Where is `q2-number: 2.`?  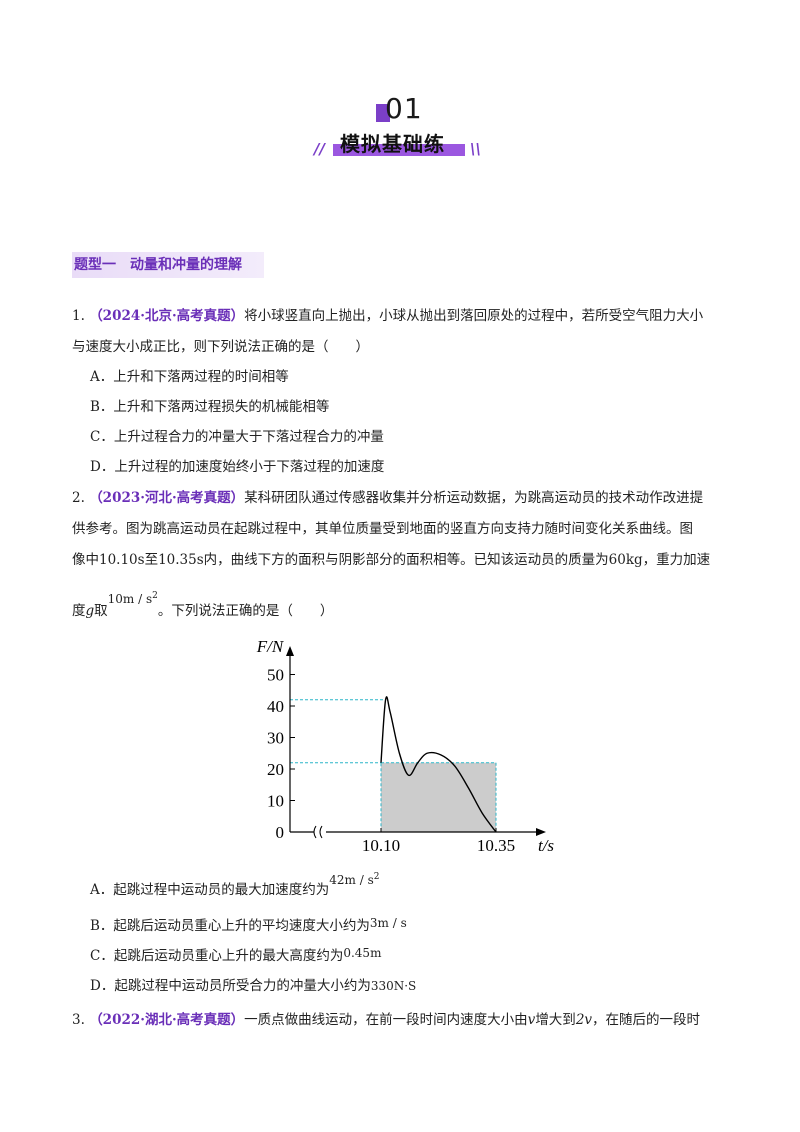
q2-number: 2. is located at coordinates (78, 498).